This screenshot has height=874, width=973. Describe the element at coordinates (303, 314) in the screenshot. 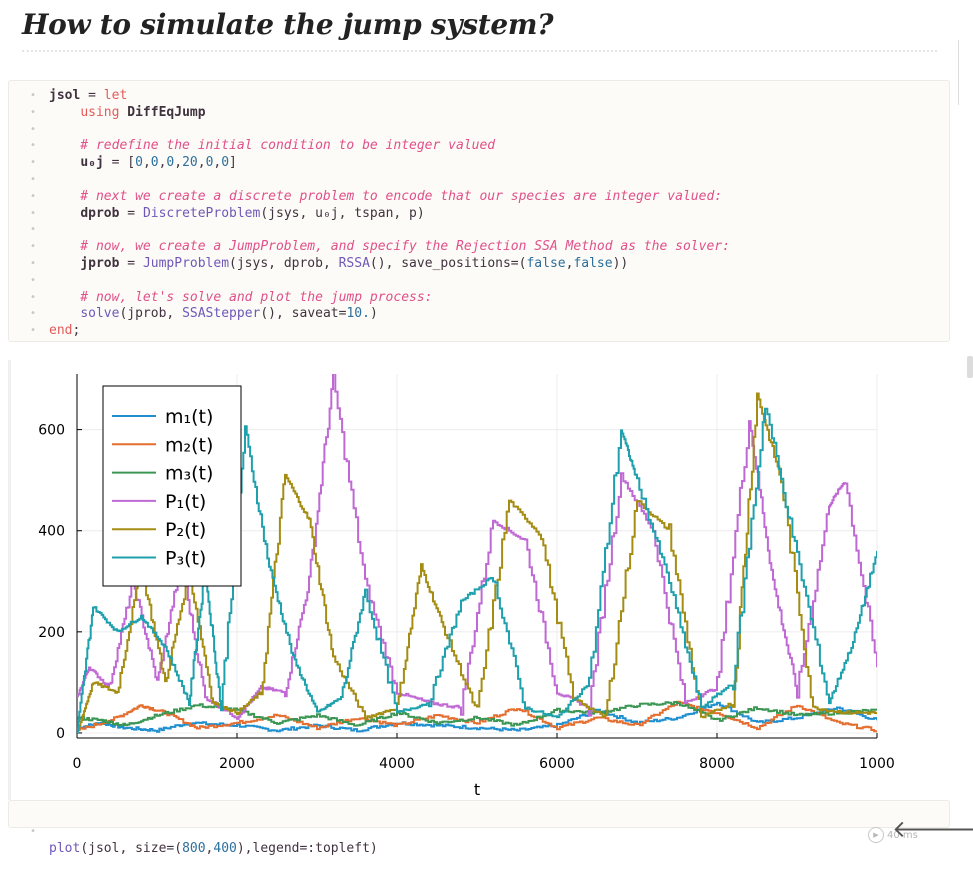

I see `code-token: (), saveat=` at that location.